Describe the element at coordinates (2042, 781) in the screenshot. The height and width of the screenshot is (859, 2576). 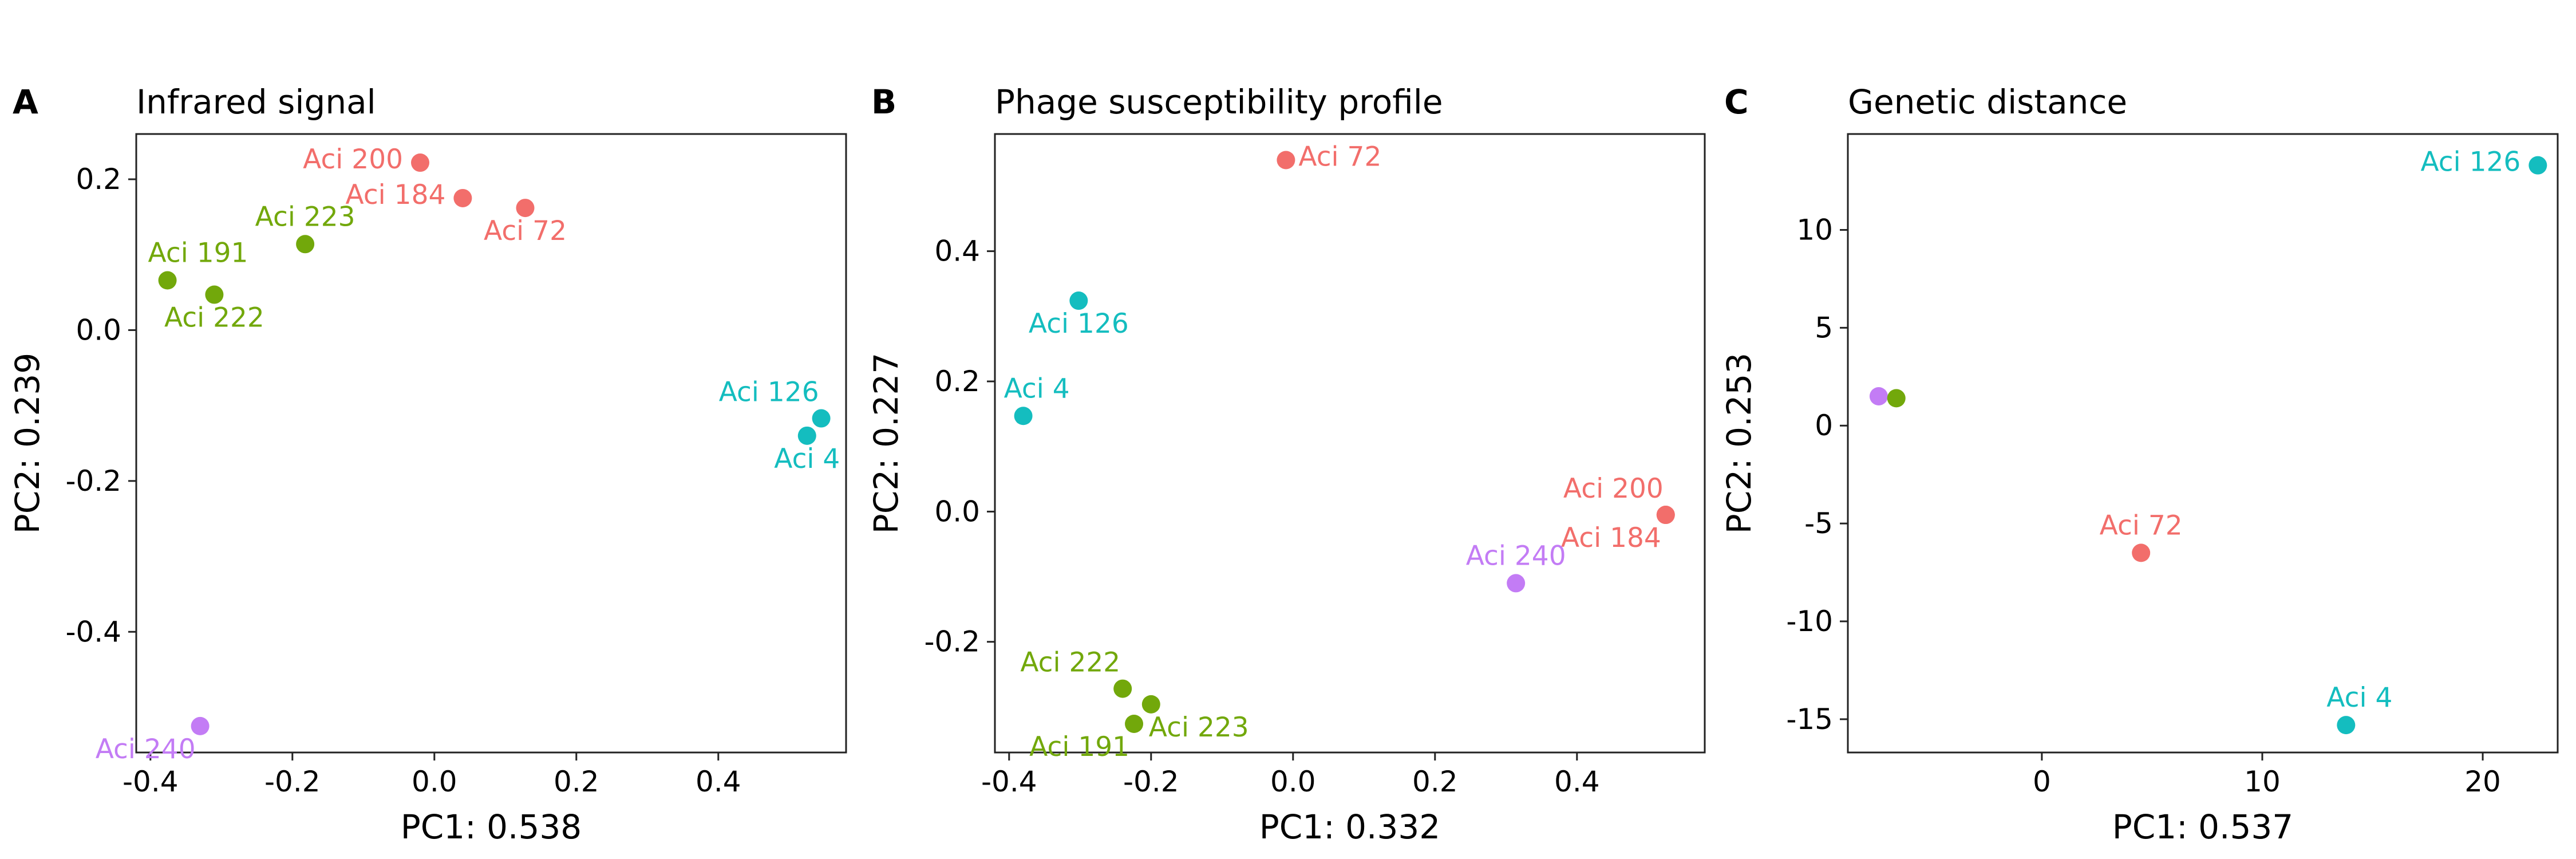
I see `x-tick-label: 0` at that location.